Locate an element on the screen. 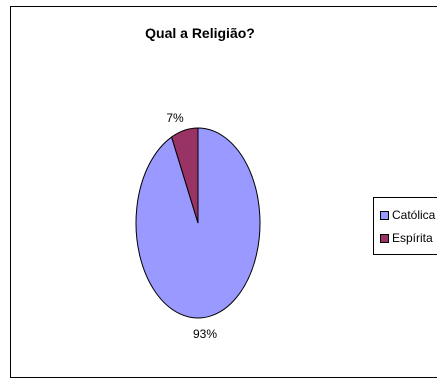 This screenshot has height=380, width=437. legend-item-catolica: Católica is located at coordinates (407, 215).